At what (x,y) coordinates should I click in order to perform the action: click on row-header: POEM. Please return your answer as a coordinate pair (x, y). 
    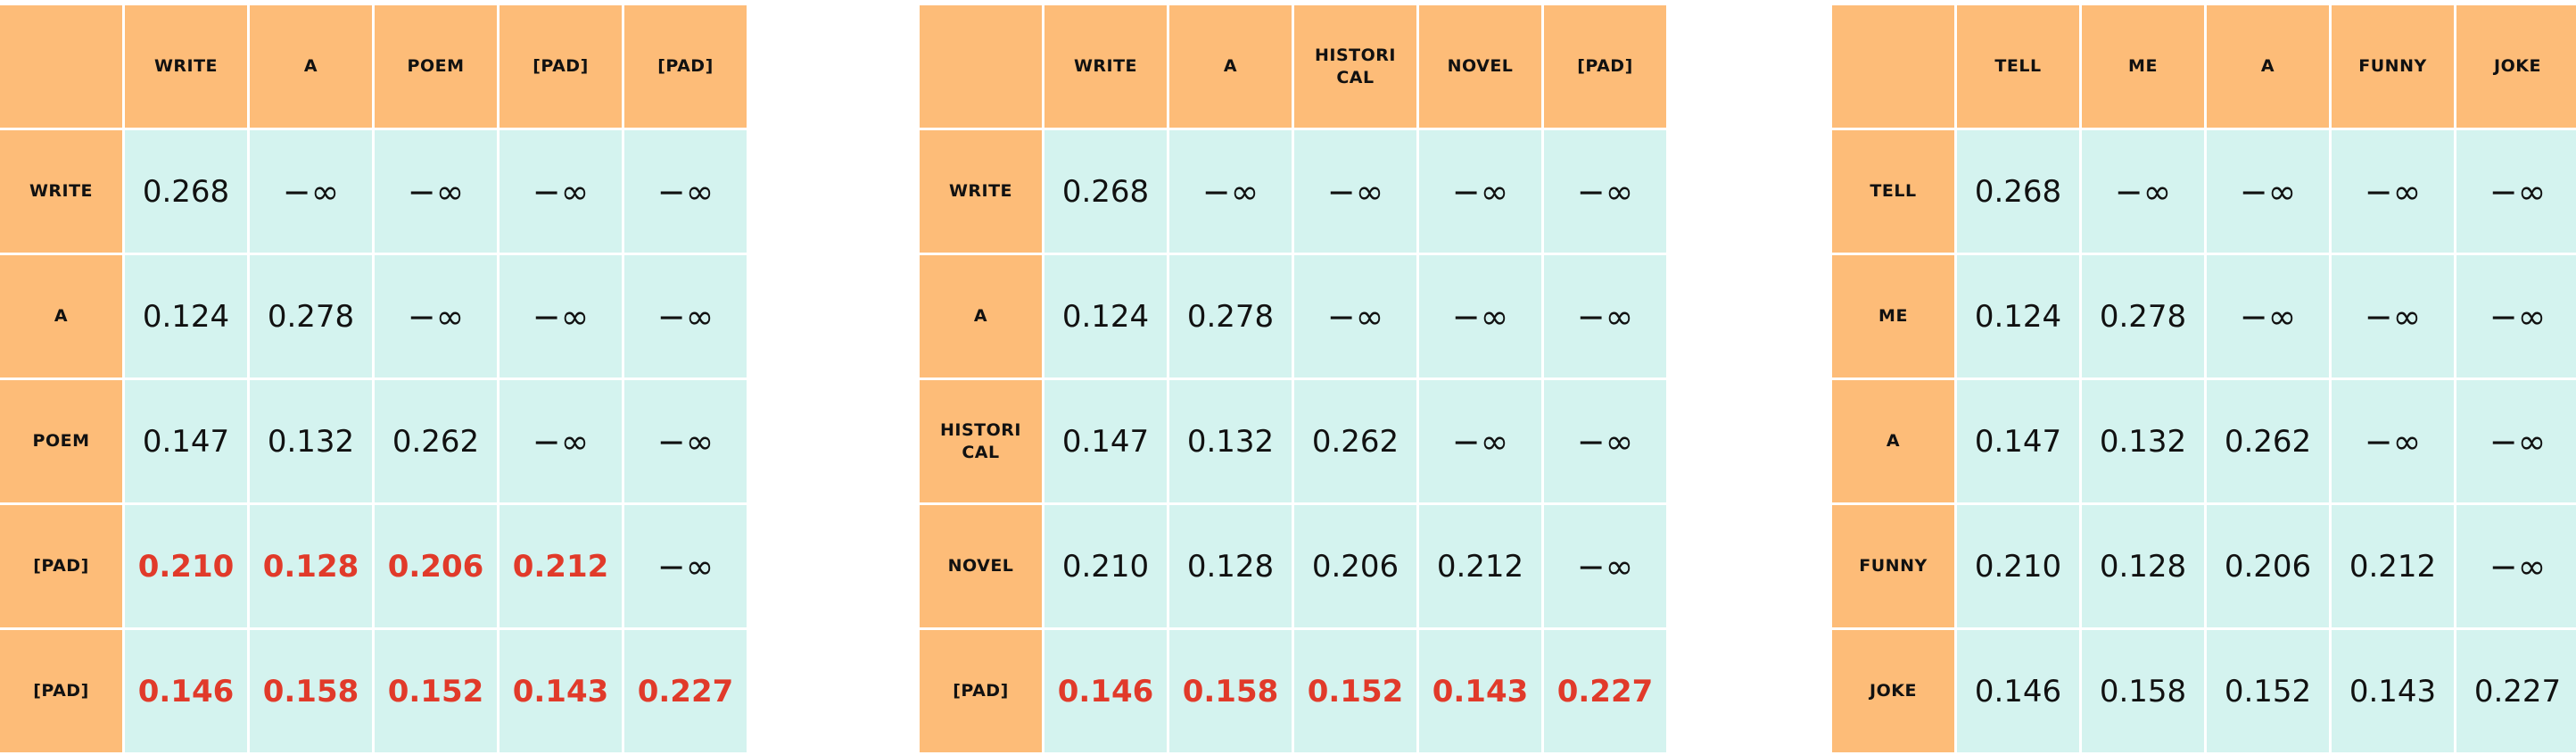
    Looking at the image, I should click on (61, 441).